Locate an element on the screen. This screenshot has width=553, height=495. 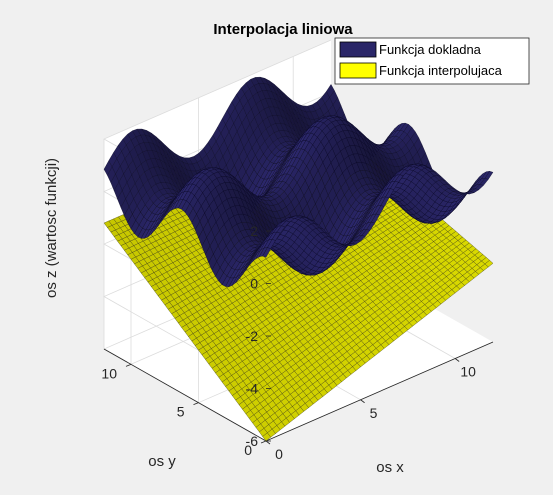
y-tick-label: 0 is located at coordinates (248, 450).